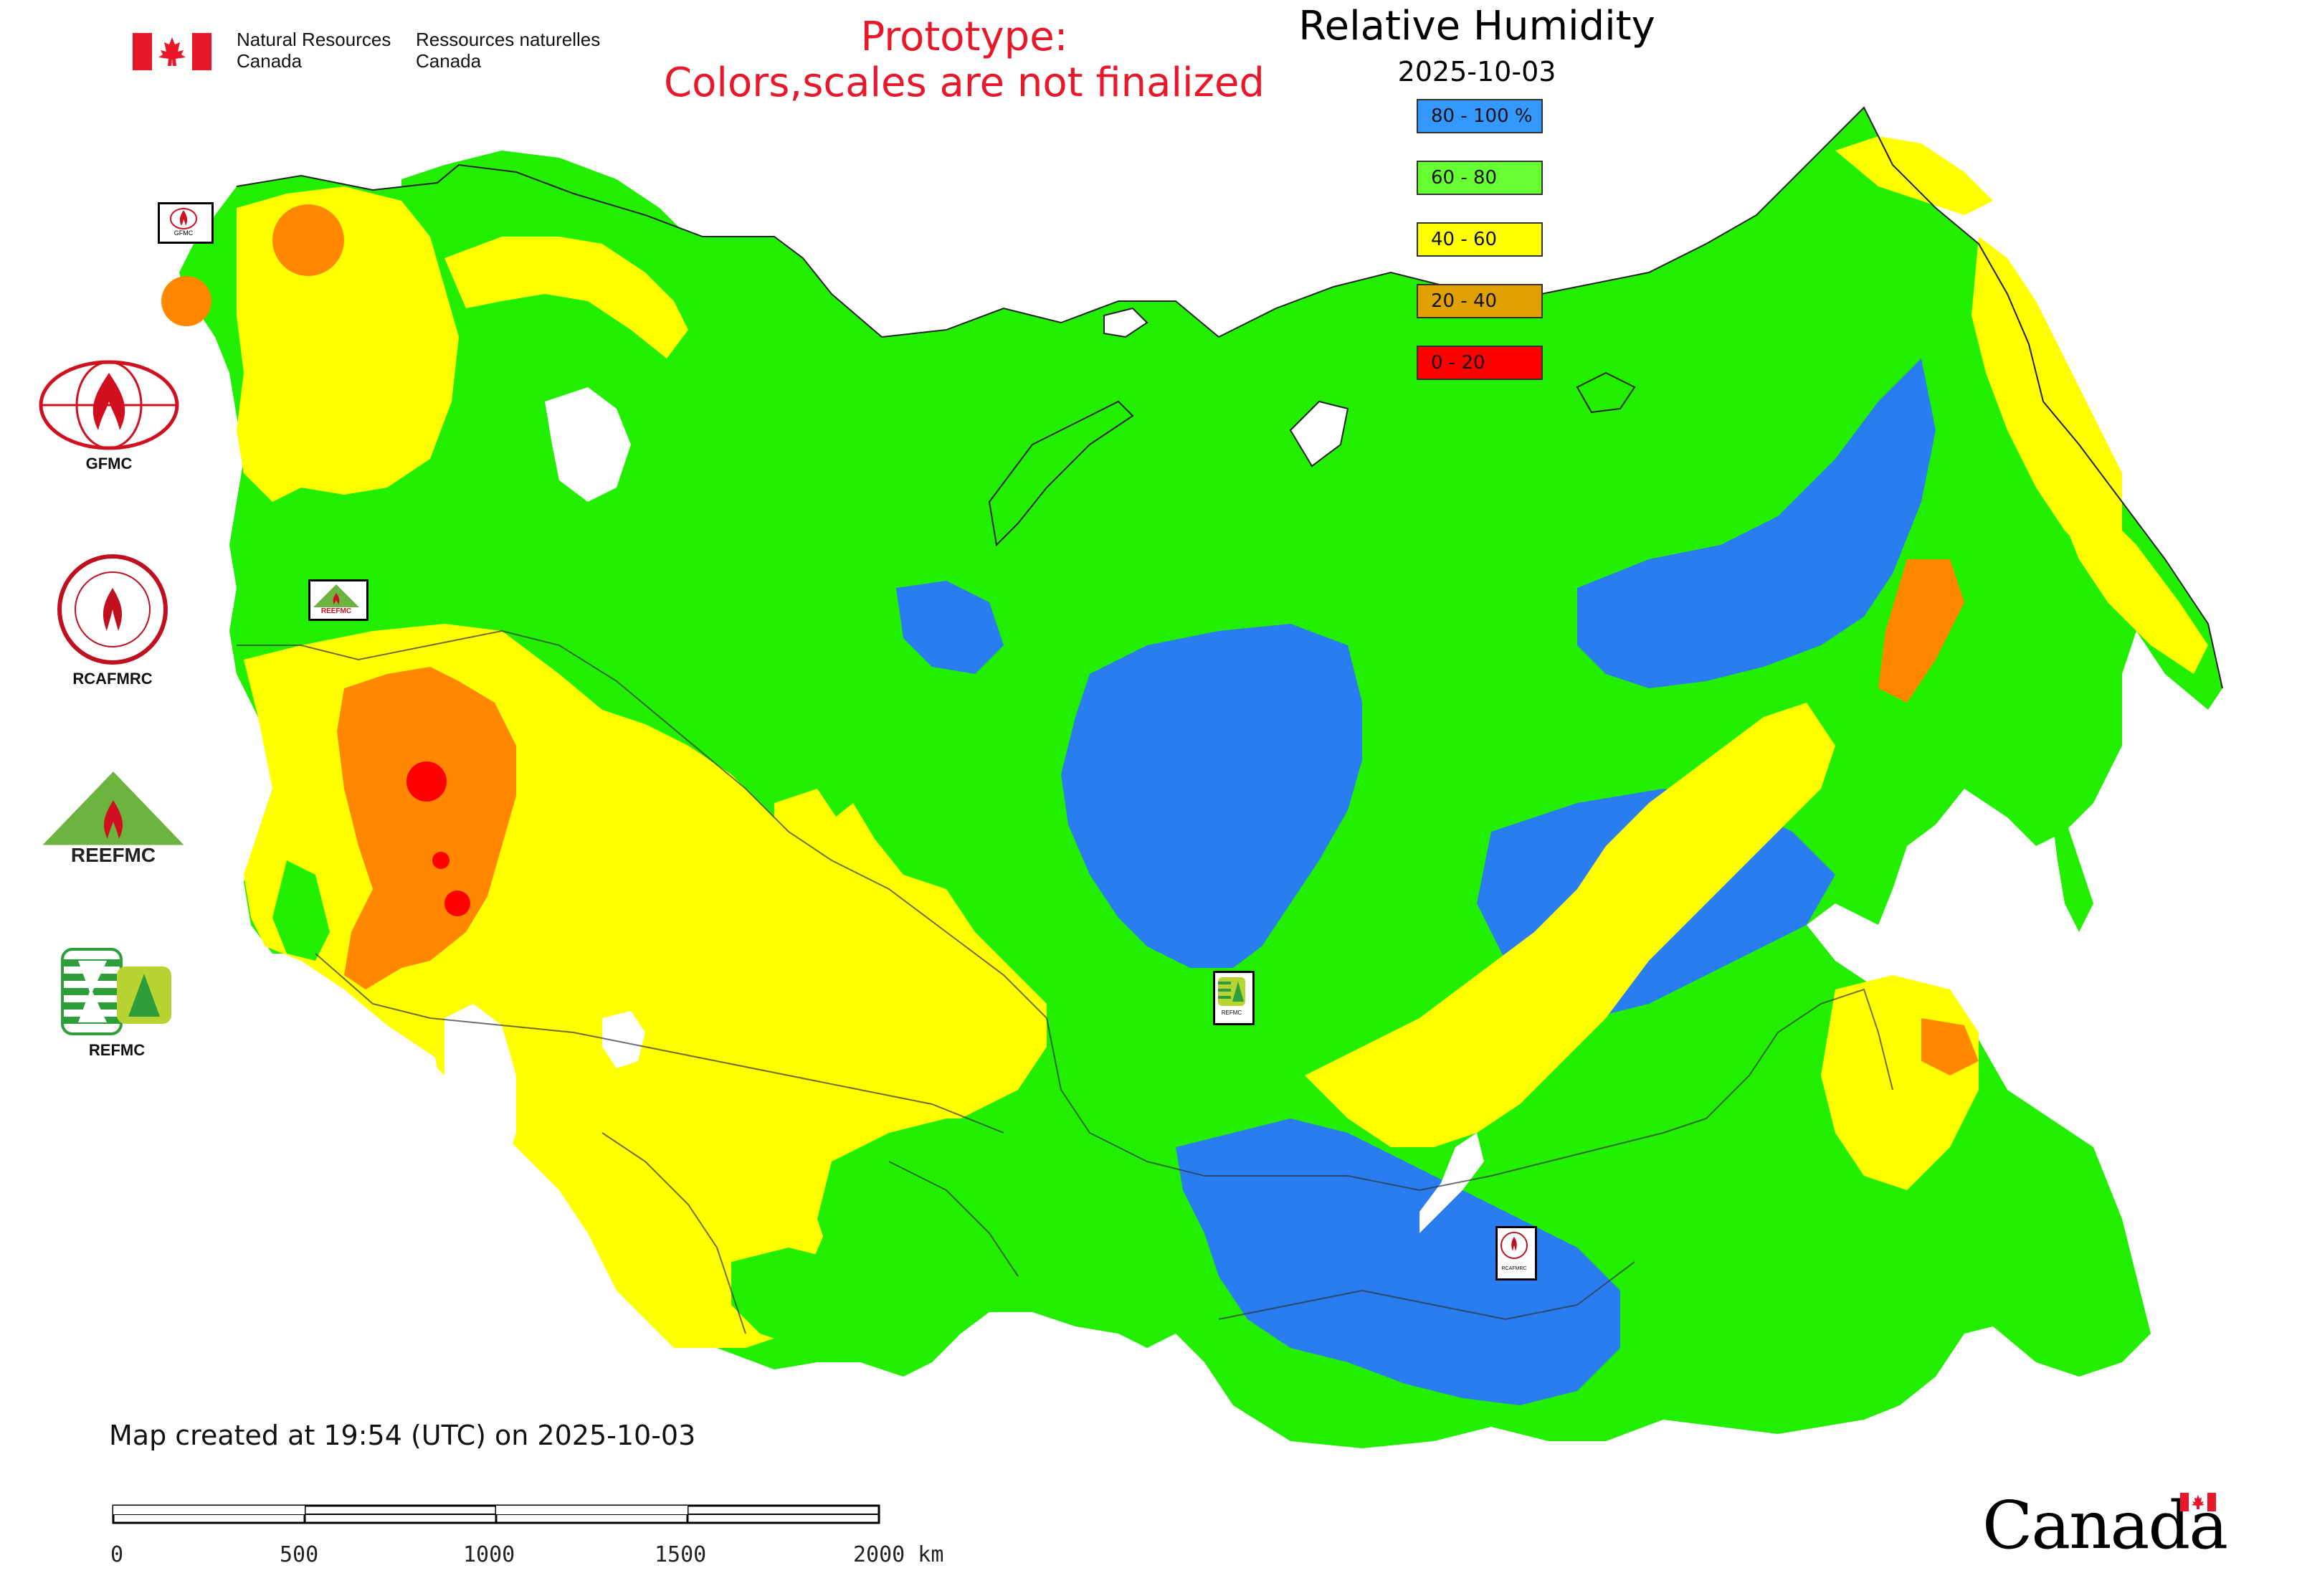 The image size is (2302, 1596). I want to click on legend-item-60-80: 60 - 80, so click(1480, 178).